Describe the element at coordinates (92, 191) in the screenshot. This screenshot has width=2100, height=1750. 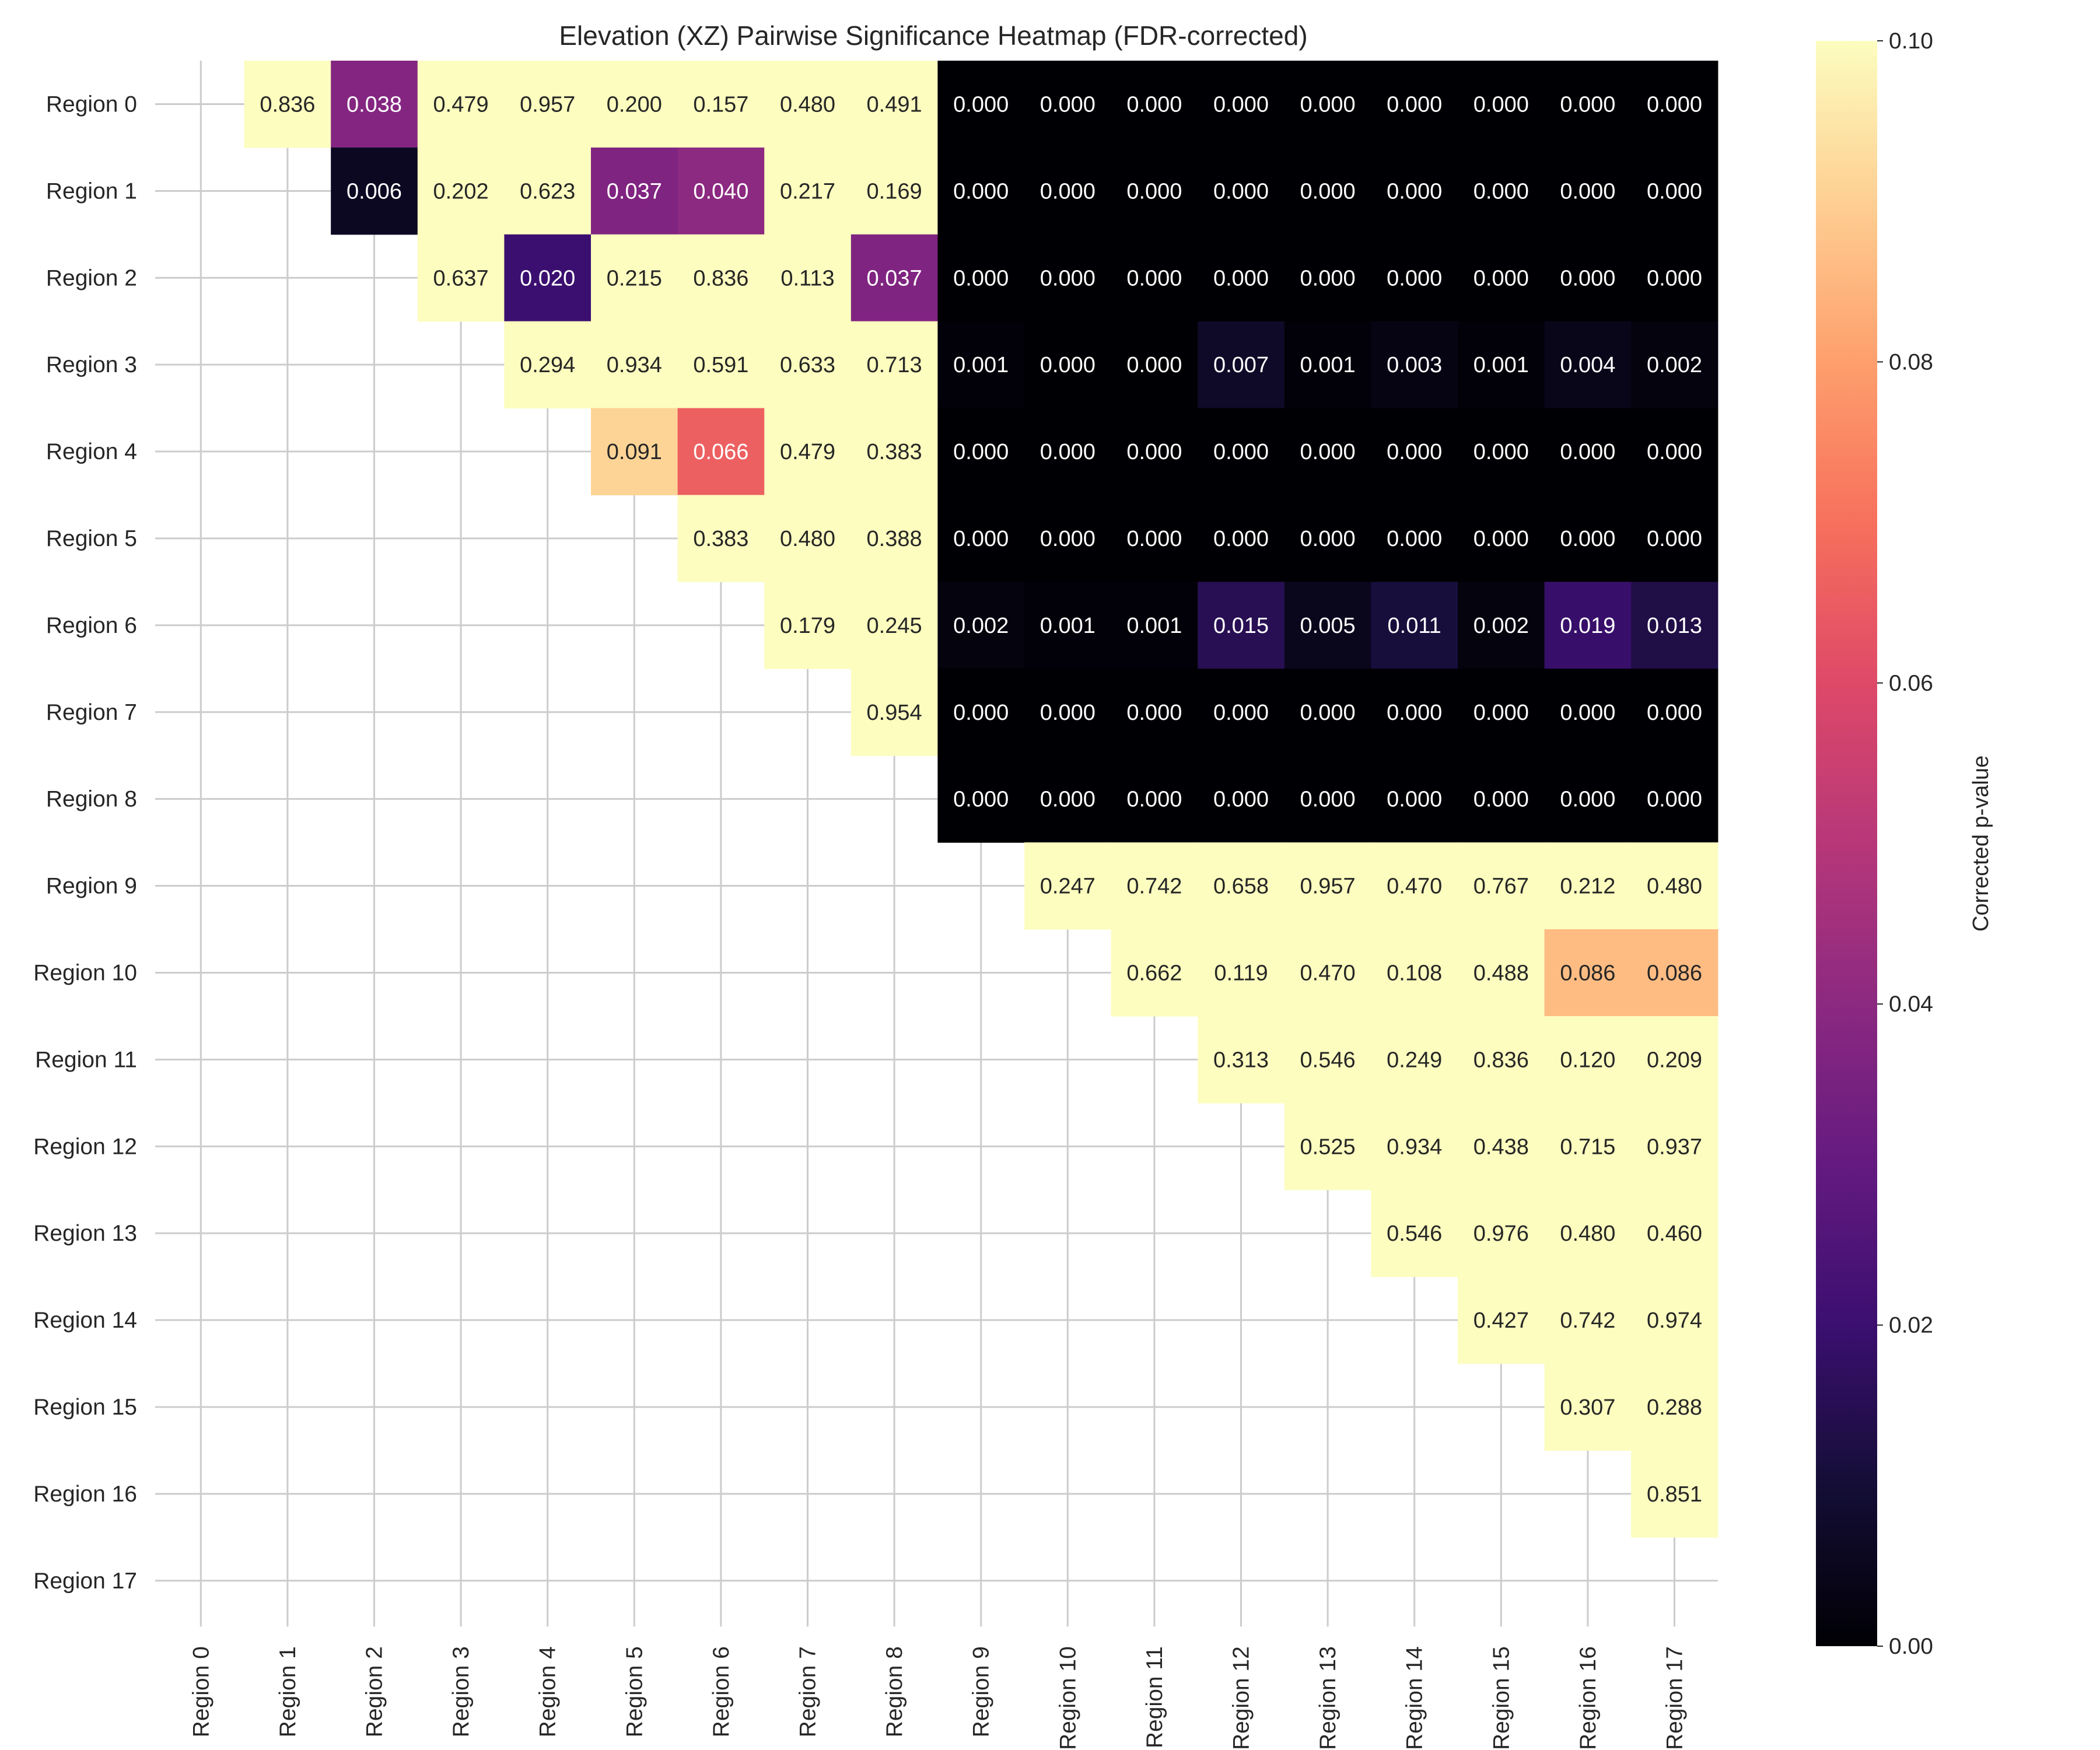
I see `y-tick-label: Region 1` at that location.